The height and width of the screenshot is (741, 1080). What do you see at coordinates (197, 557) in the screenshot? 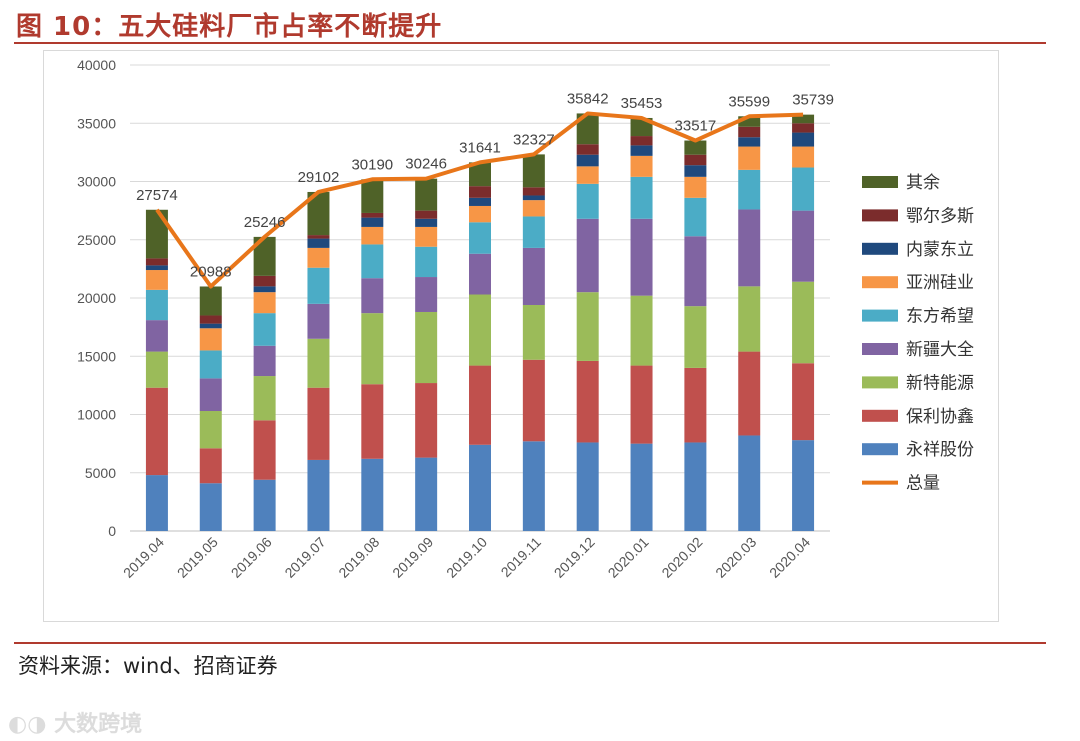
I see `x-tick-label: 2019.05` at bounding box center [197, 557].